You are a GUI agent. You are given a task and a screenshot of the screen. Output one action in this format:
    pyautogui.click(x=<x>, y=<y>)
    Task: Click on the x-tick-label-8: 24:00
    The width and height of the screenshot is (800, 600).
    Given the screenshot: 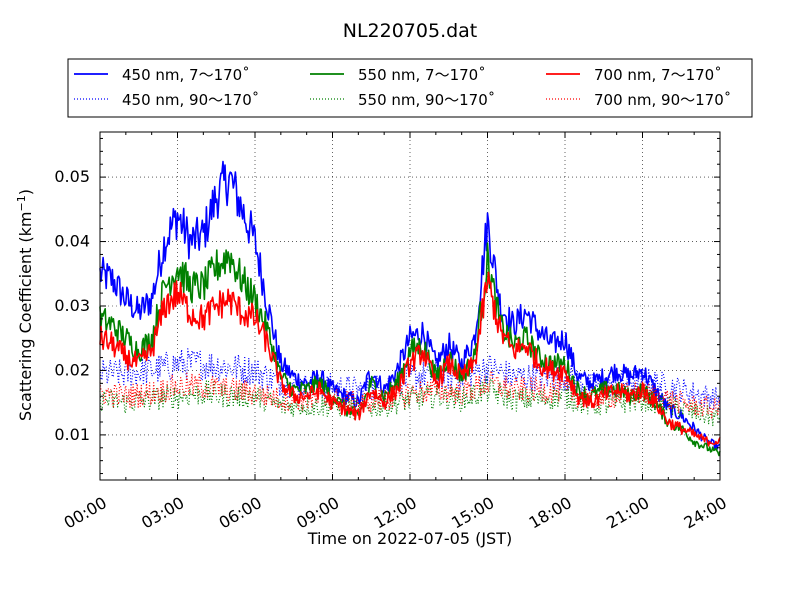 What is the action you would take?
    pyautogui.click(x=705, y=513)
    